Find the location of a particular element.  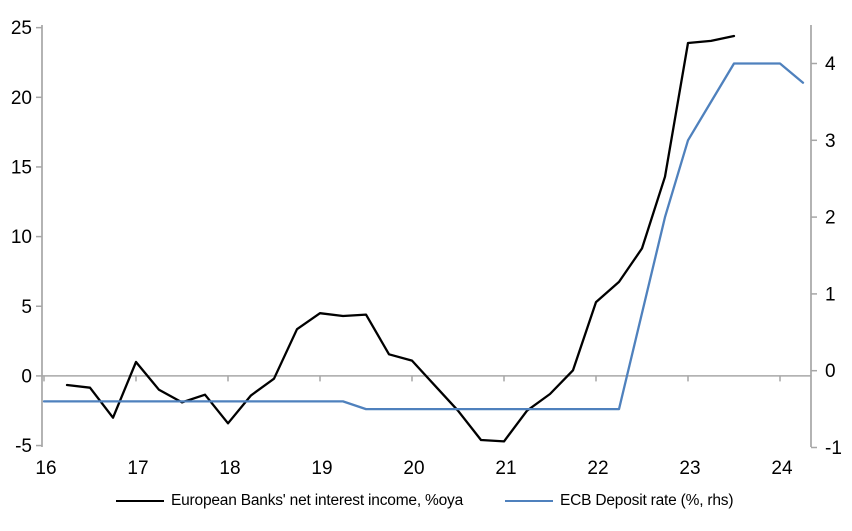

y-axis-left: 25 20 15 10 5 0 -5 is located at coordinates (27, 237).